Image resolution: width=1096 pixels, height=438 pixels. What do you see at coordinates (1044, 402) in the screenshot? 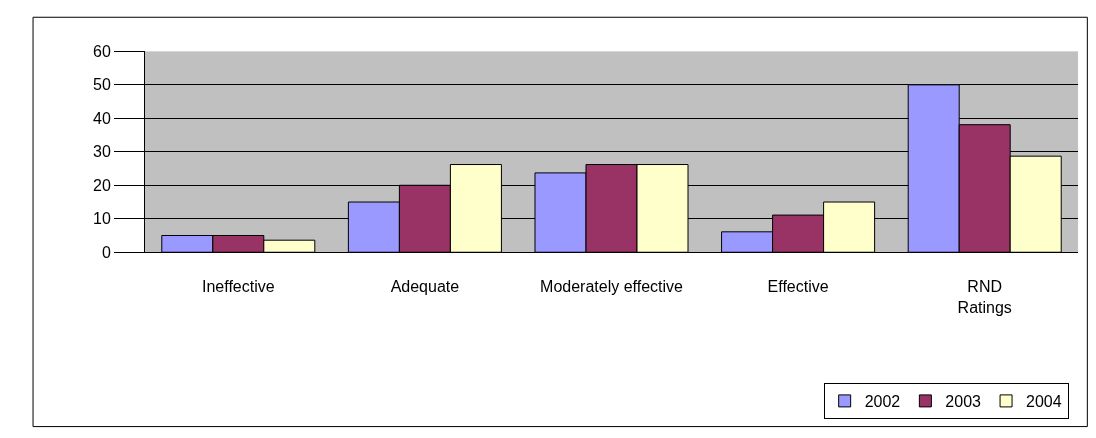
I see `legend-label: 2004` at bounding box center [1044, 402].